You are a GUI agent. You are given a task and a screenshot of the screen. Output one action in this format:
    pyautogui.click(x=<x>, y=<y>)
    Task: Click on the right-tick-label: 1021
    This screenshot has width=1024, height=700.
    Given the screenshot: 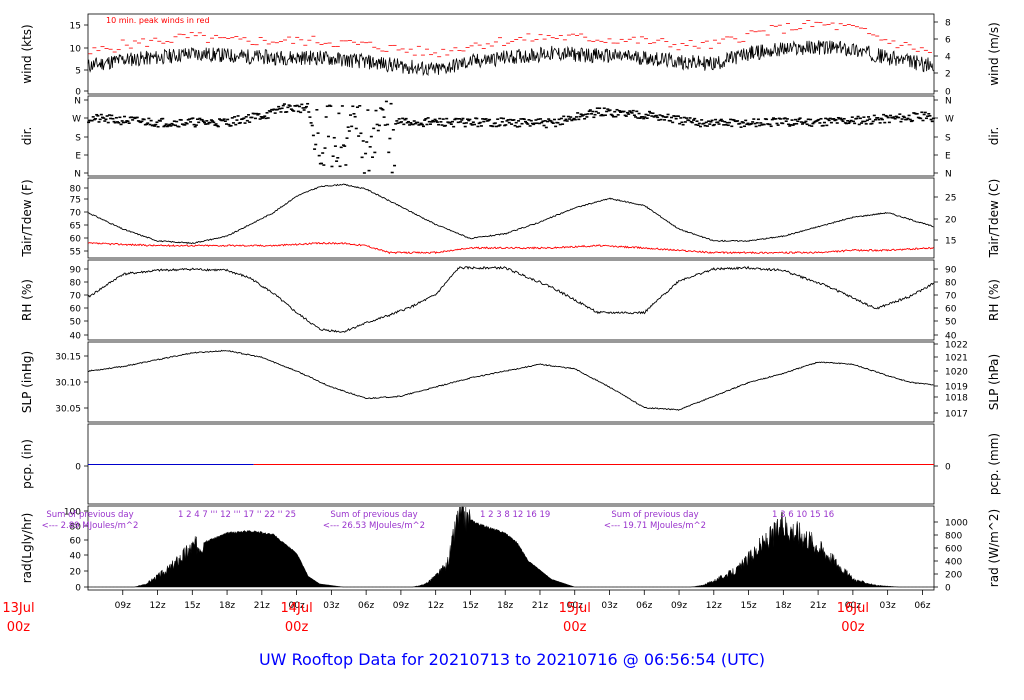 What is the action you would take?
    pyautogui.click(x=956, y=359)
    